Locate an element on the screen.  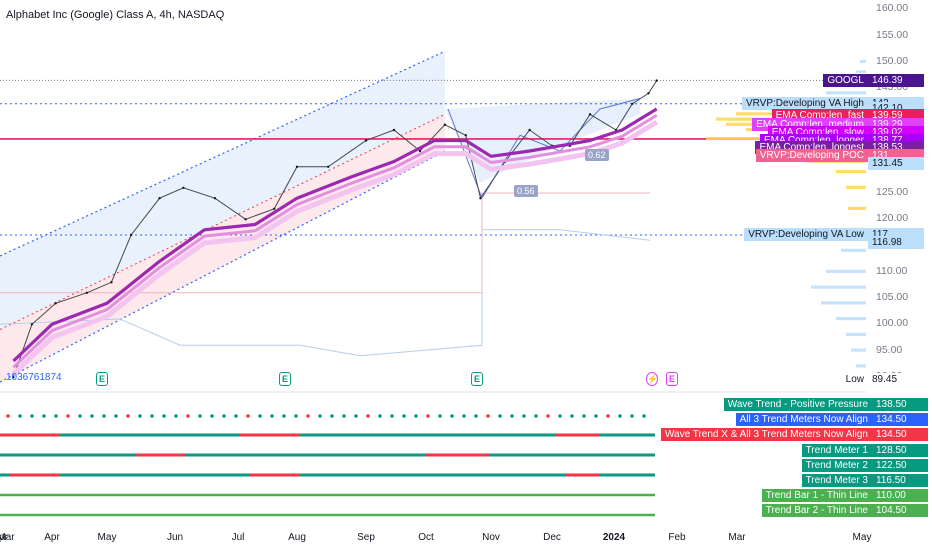
time-tick: Sep is located at coordinates (366, 537).